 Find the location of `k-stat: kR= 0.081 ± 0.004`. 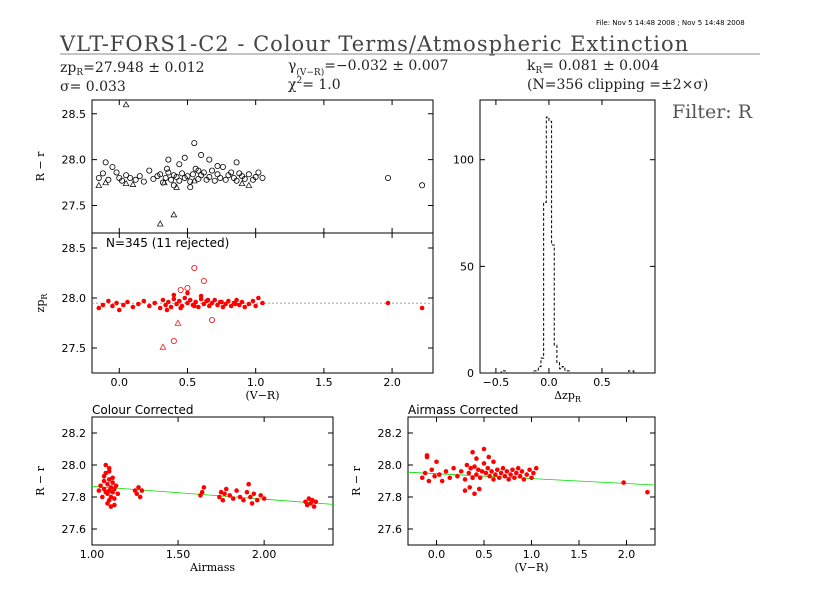

k-stat: kR= 0.081 ± 0.004 is located at coordinates (593, 67).